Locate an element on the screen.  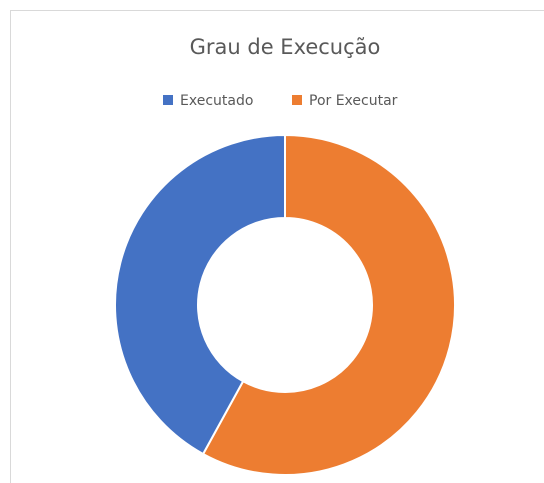
legend-label: Executado is located at coordinates (216, 101).